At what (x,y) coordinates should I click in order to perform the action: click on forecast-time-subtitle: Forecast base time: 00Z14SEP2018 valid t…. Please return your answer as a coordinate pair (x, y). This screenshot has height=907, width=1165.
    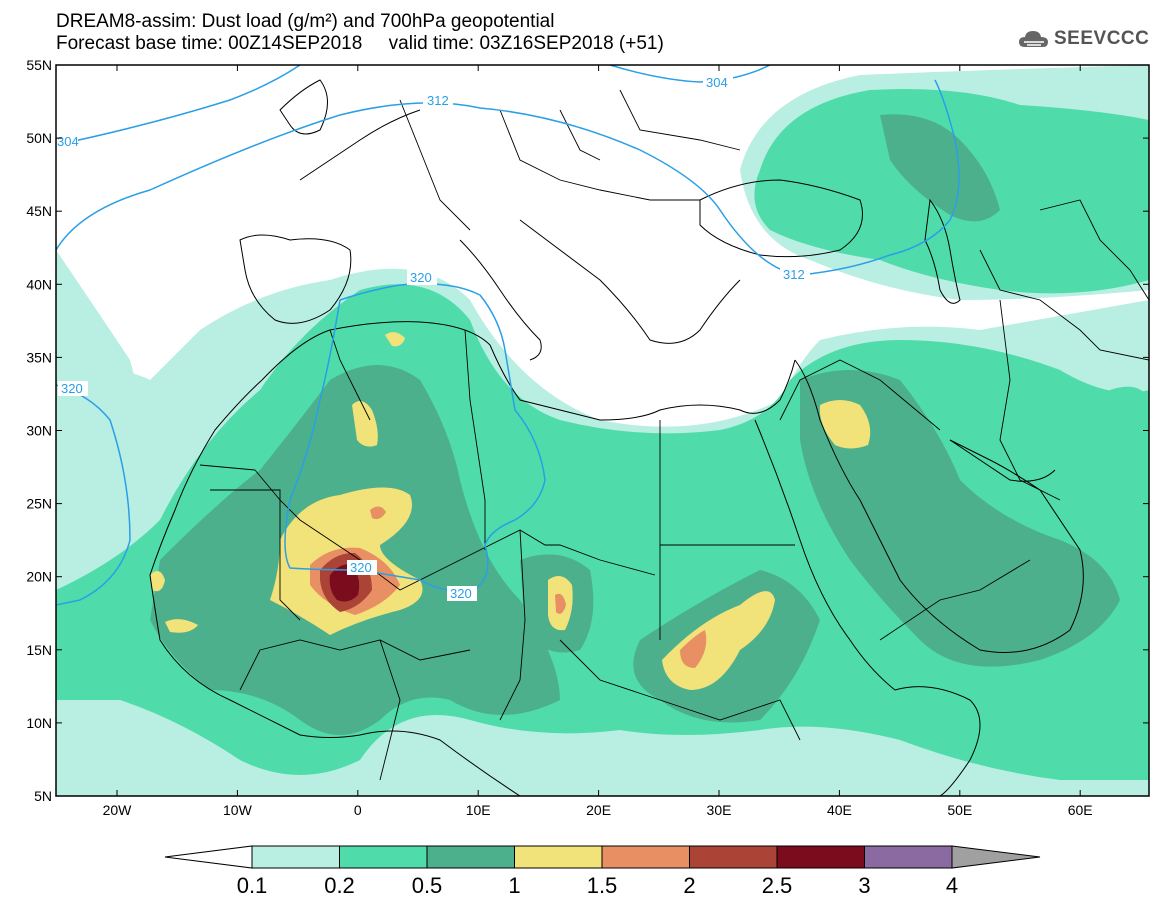
    Looking at the image, I should click on (360, 43).